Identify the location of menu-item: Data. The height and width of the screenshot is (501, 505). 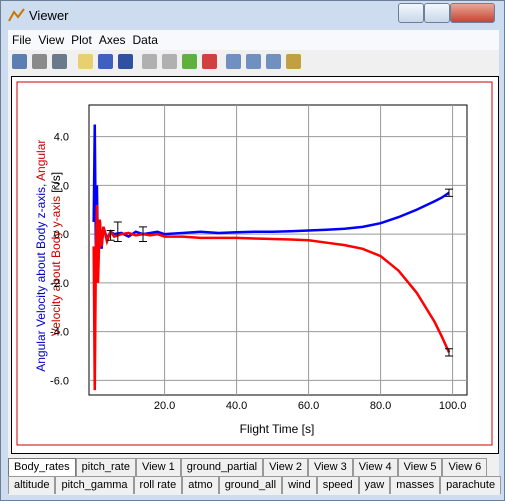
(145, 40).